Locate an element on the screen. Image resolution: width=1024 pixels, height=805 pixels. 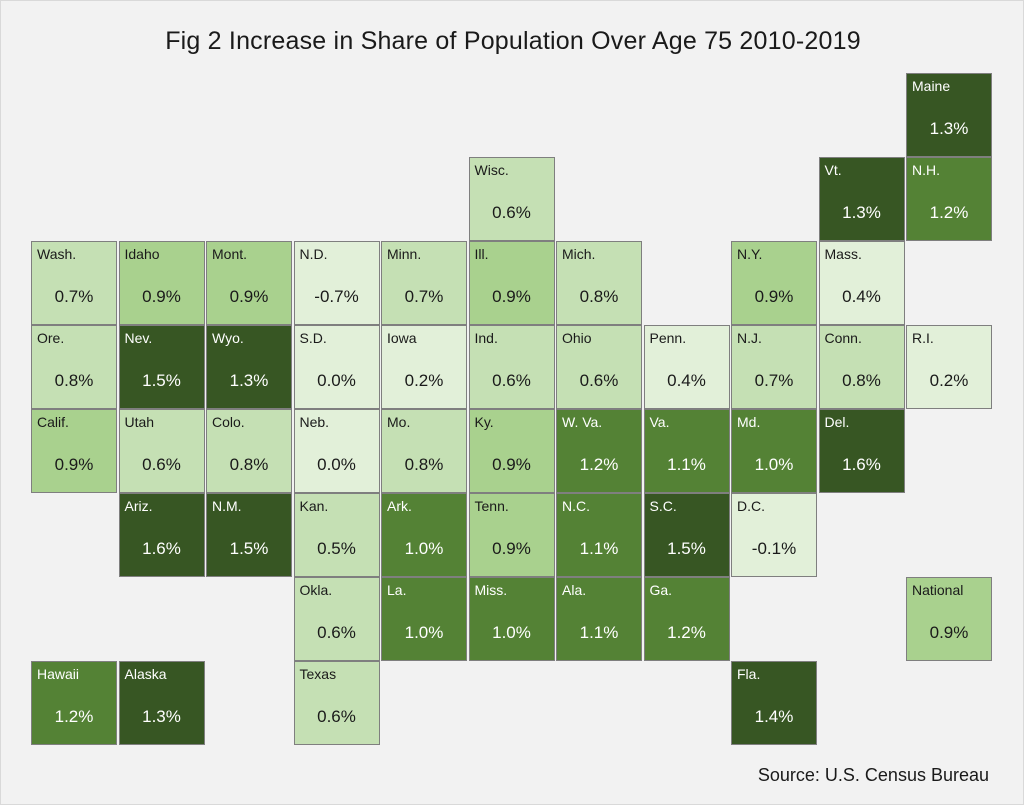
tile-label: Idaho is located at coordinates (142, 254).